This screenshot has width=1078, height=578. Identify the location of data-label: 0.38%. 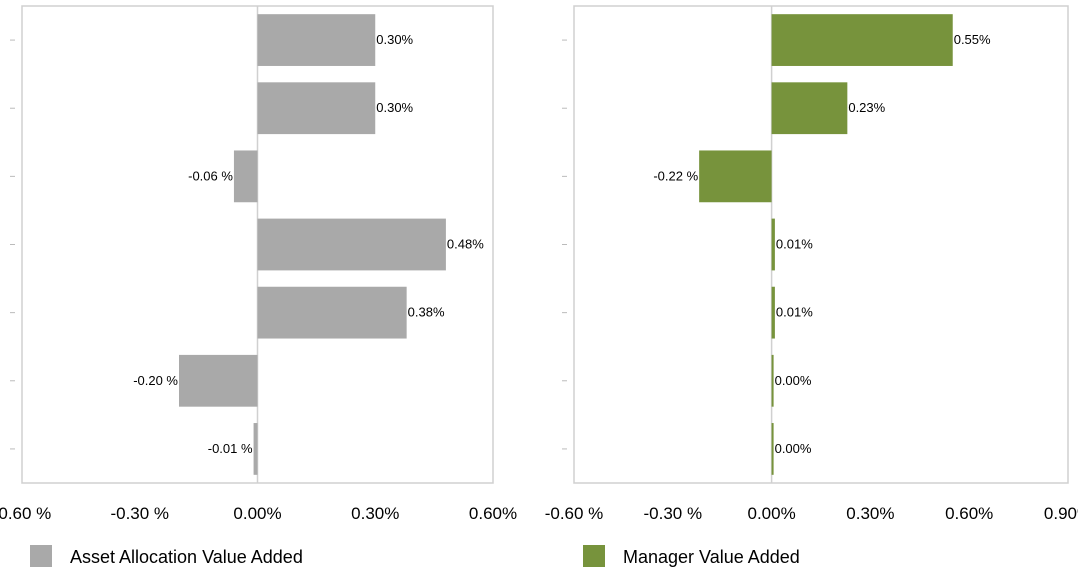
(426, 312).